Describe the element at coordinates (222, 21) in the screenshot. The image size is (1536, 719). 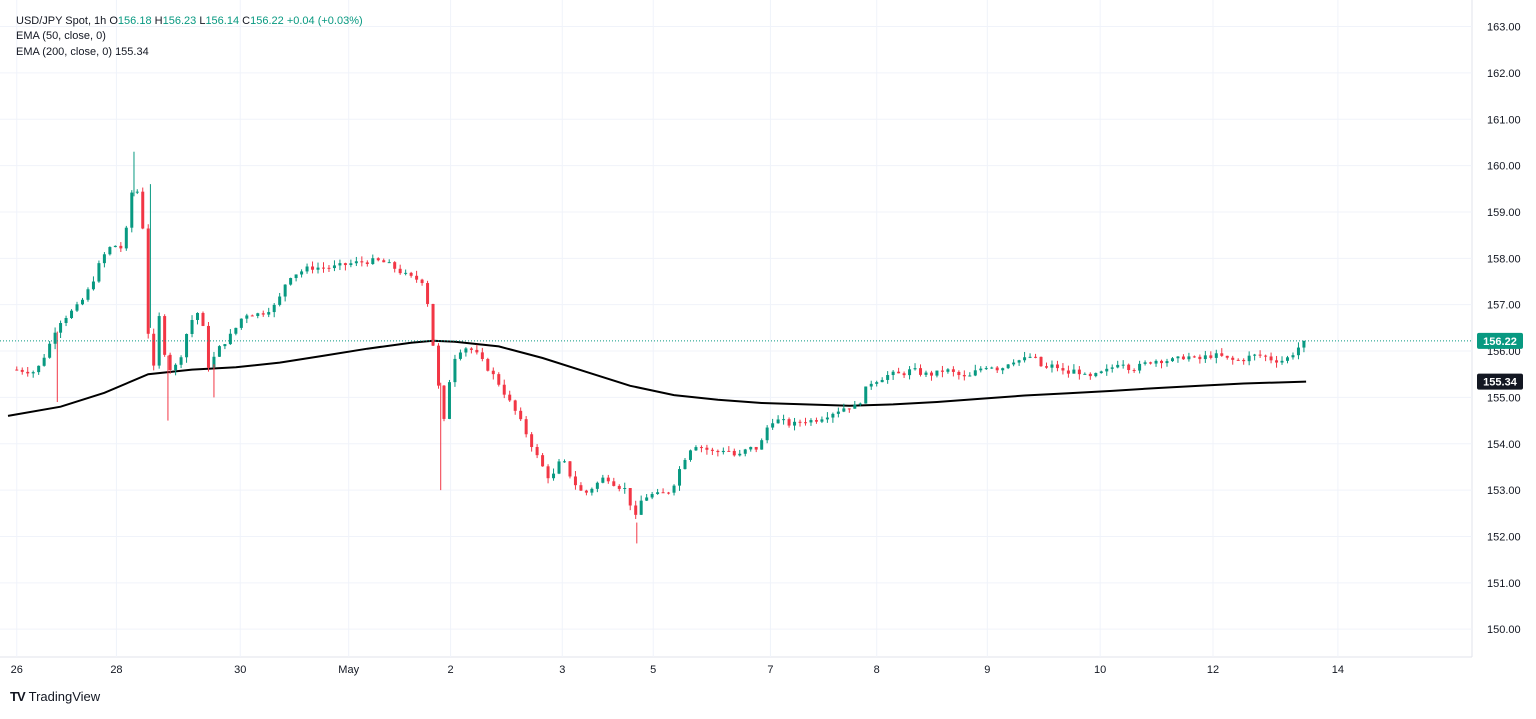
I see `low-value: 156.14` at that location.